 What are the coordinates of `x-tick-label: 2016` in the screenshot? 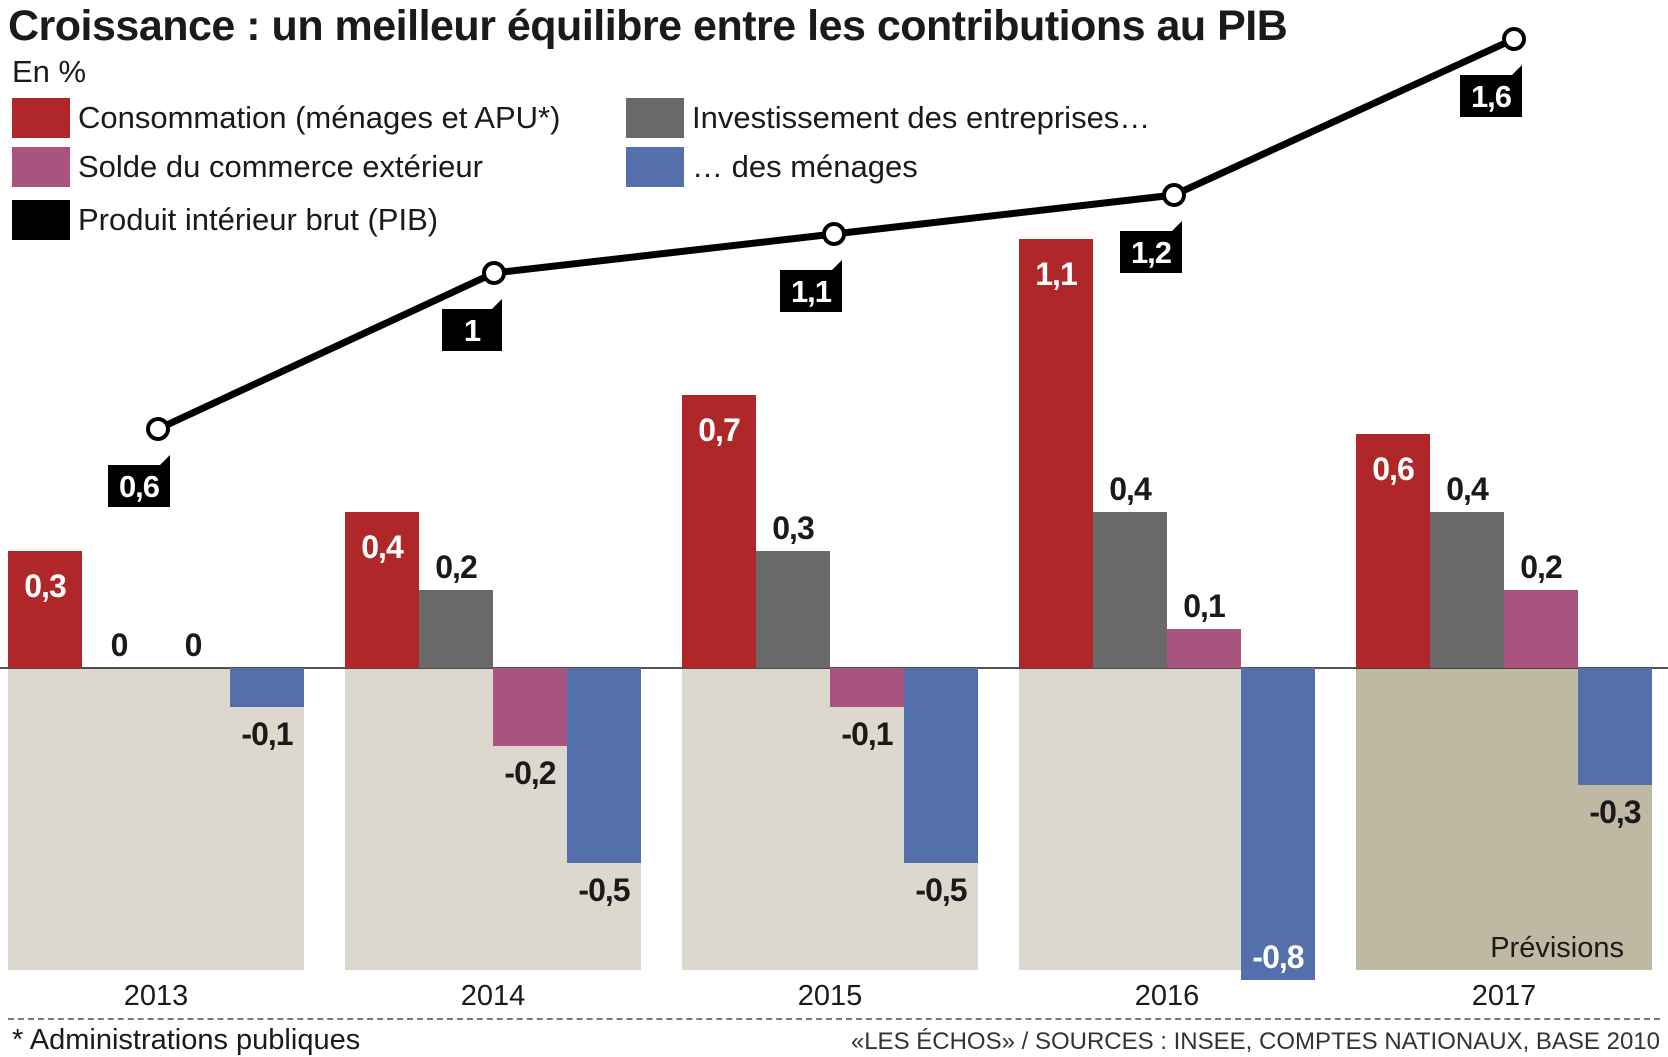 It's located at (1167, 996).